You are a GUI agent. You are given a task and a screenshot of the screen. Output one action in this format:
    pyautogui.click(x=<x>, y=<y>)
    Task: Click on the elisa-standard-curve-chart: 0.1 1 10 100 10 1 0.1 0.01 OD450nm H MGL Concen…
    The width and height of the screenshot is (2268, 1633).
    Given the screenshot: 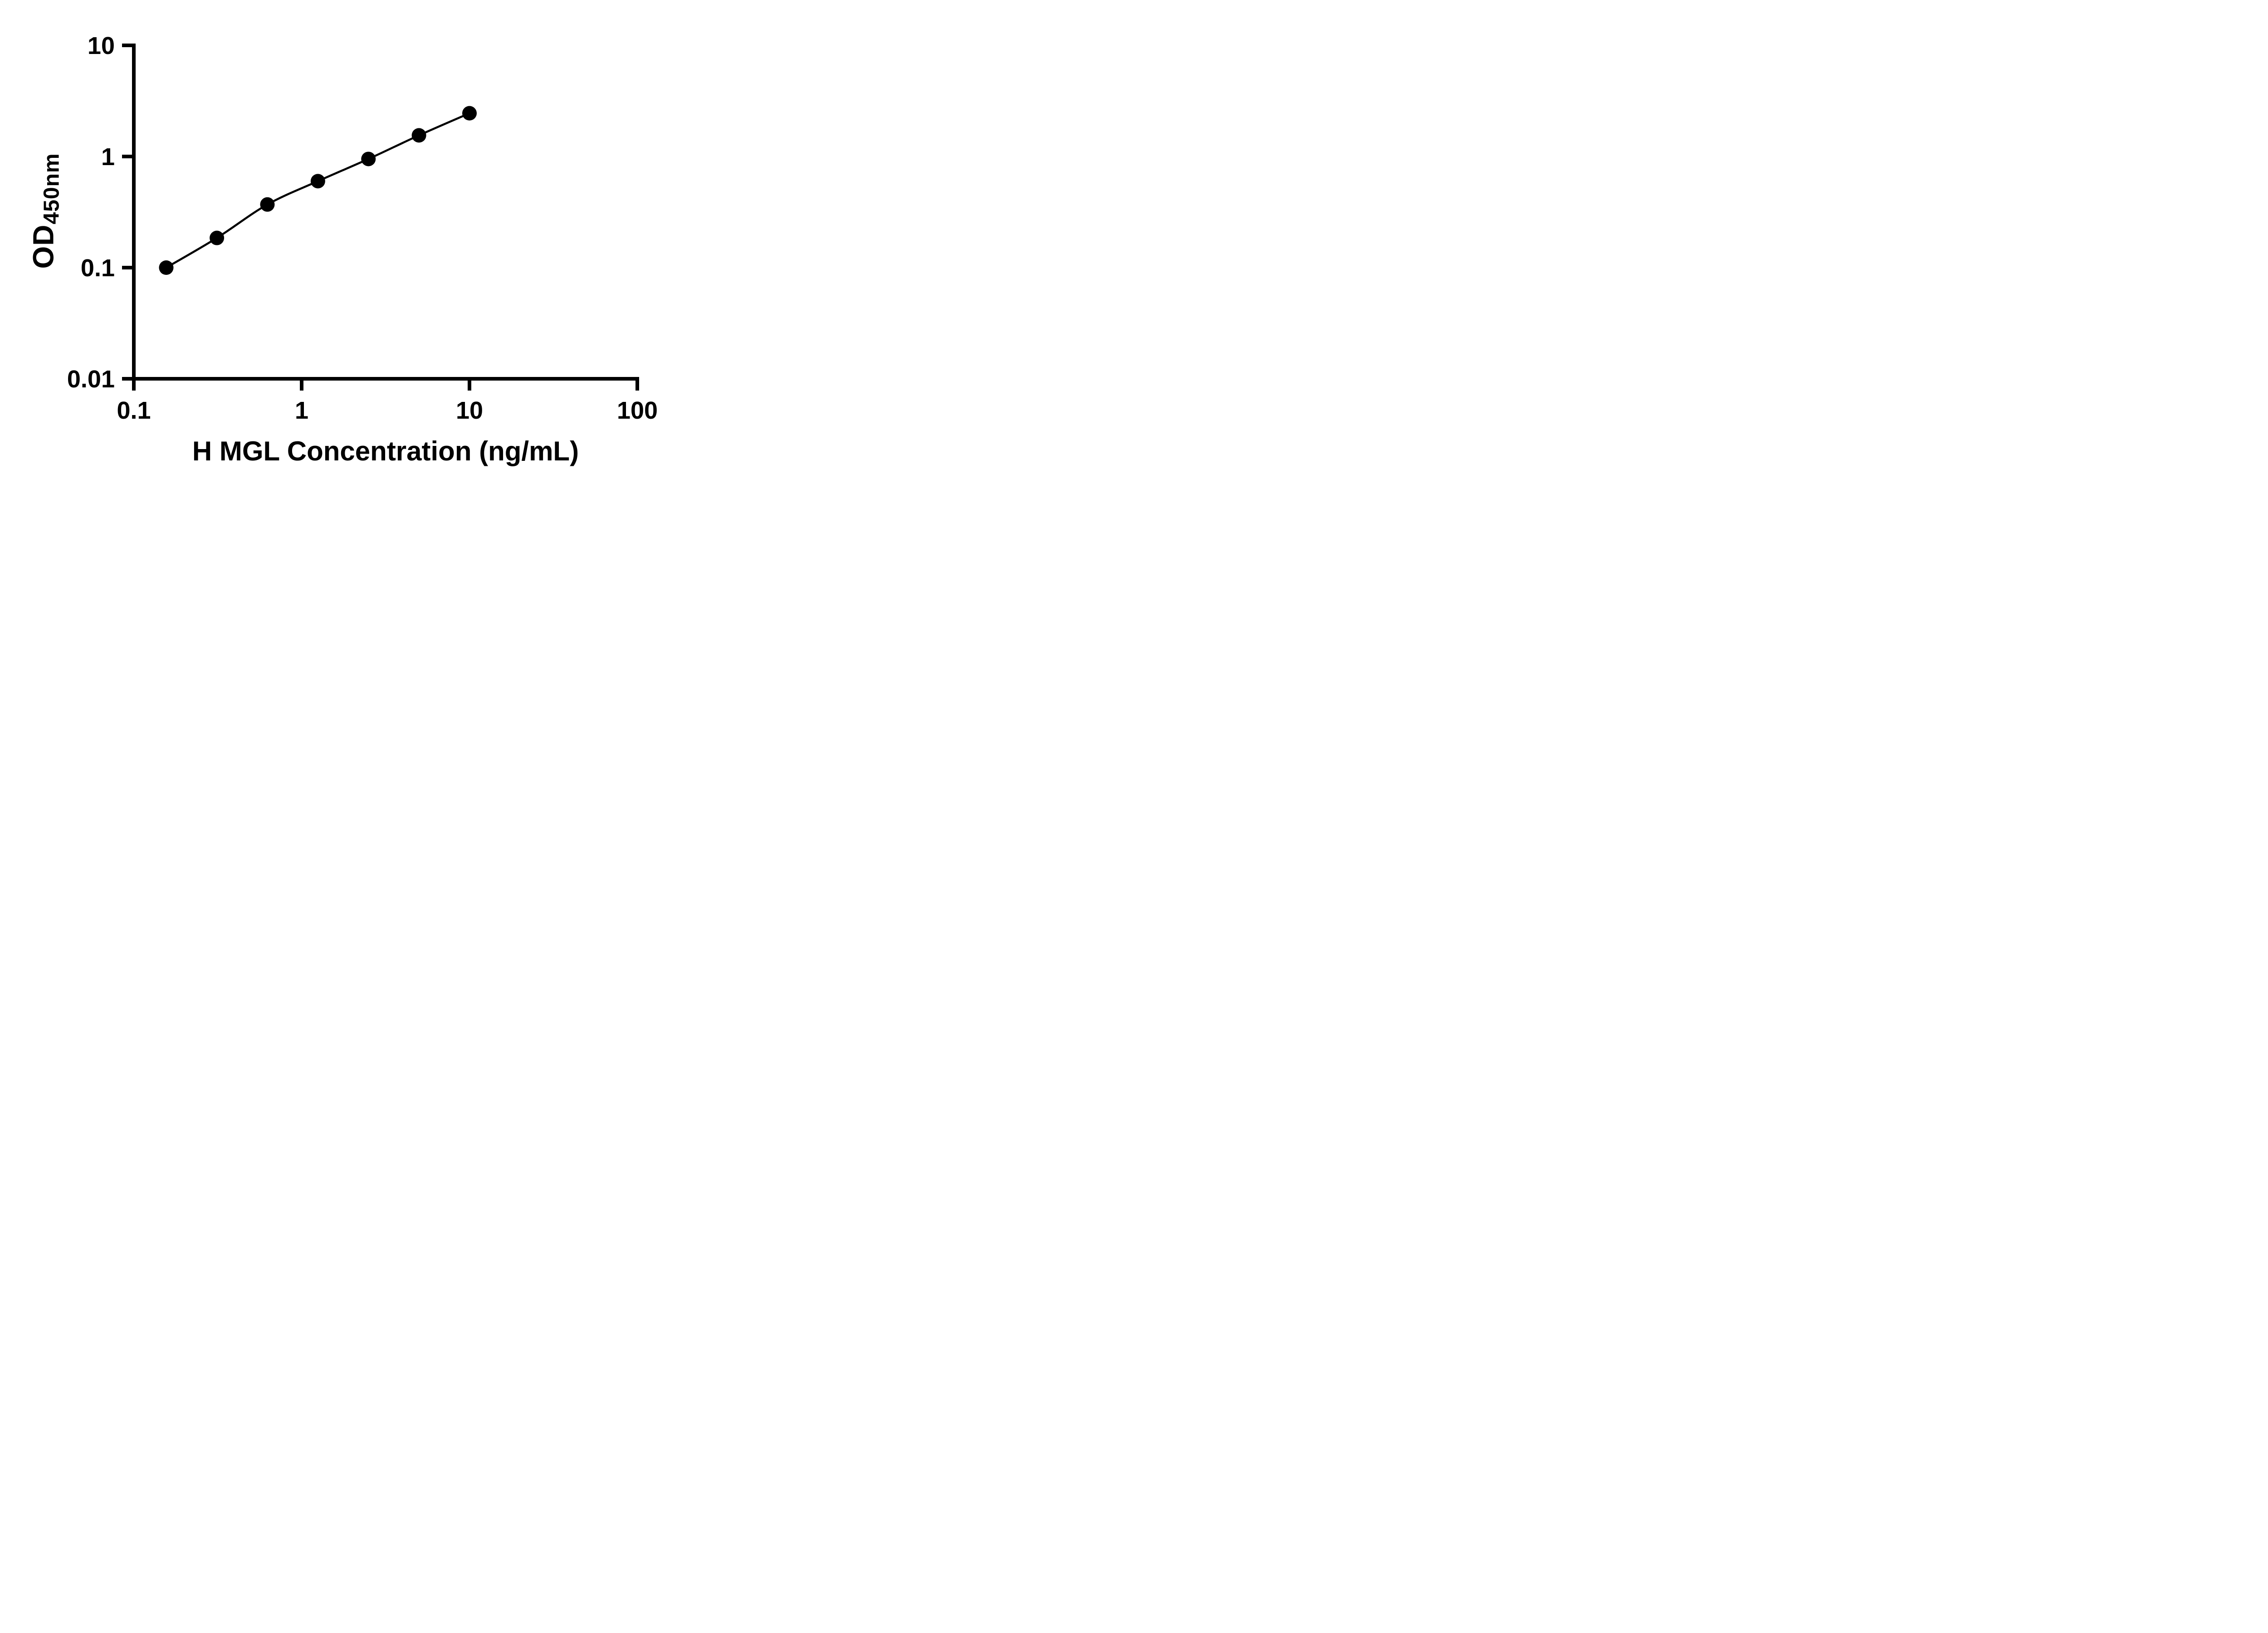 What is the action you would take?
    pyautogui.click(x=350, y=245)
    